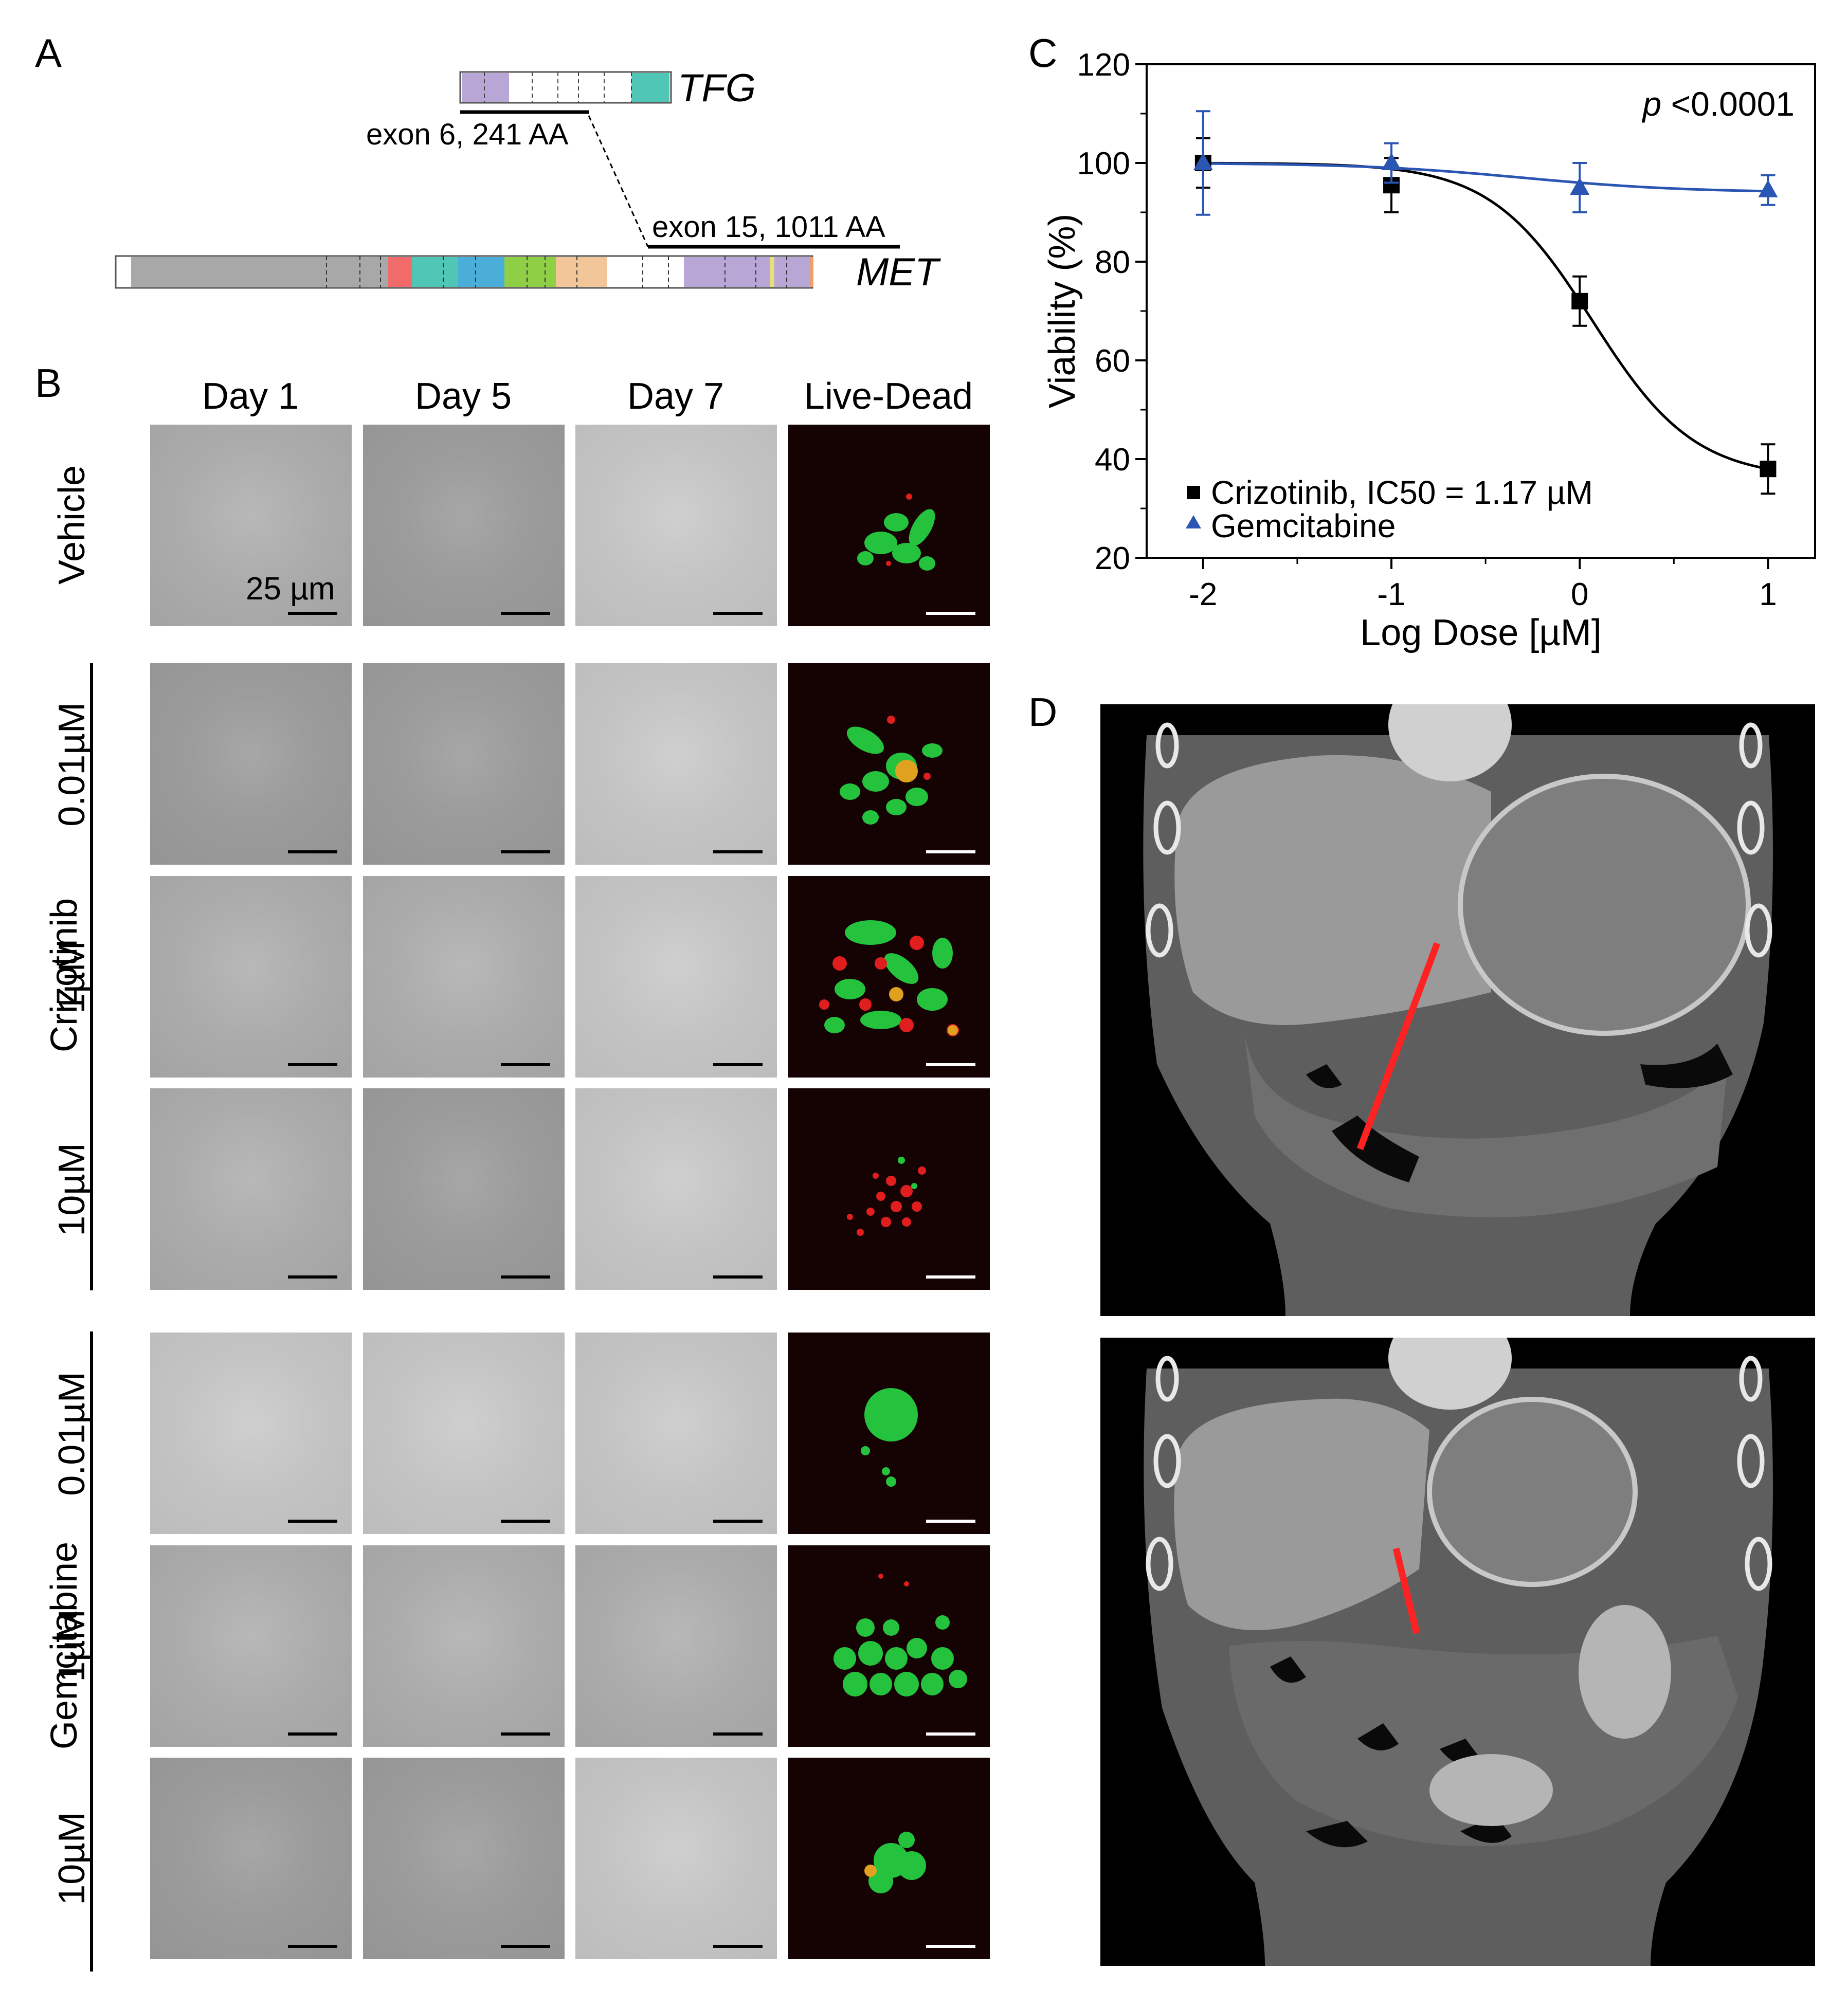 Image resolution: width=1848 pixels, height=1989 pixels. I want to click on y-tick-label: 60, so click(1112, 361).